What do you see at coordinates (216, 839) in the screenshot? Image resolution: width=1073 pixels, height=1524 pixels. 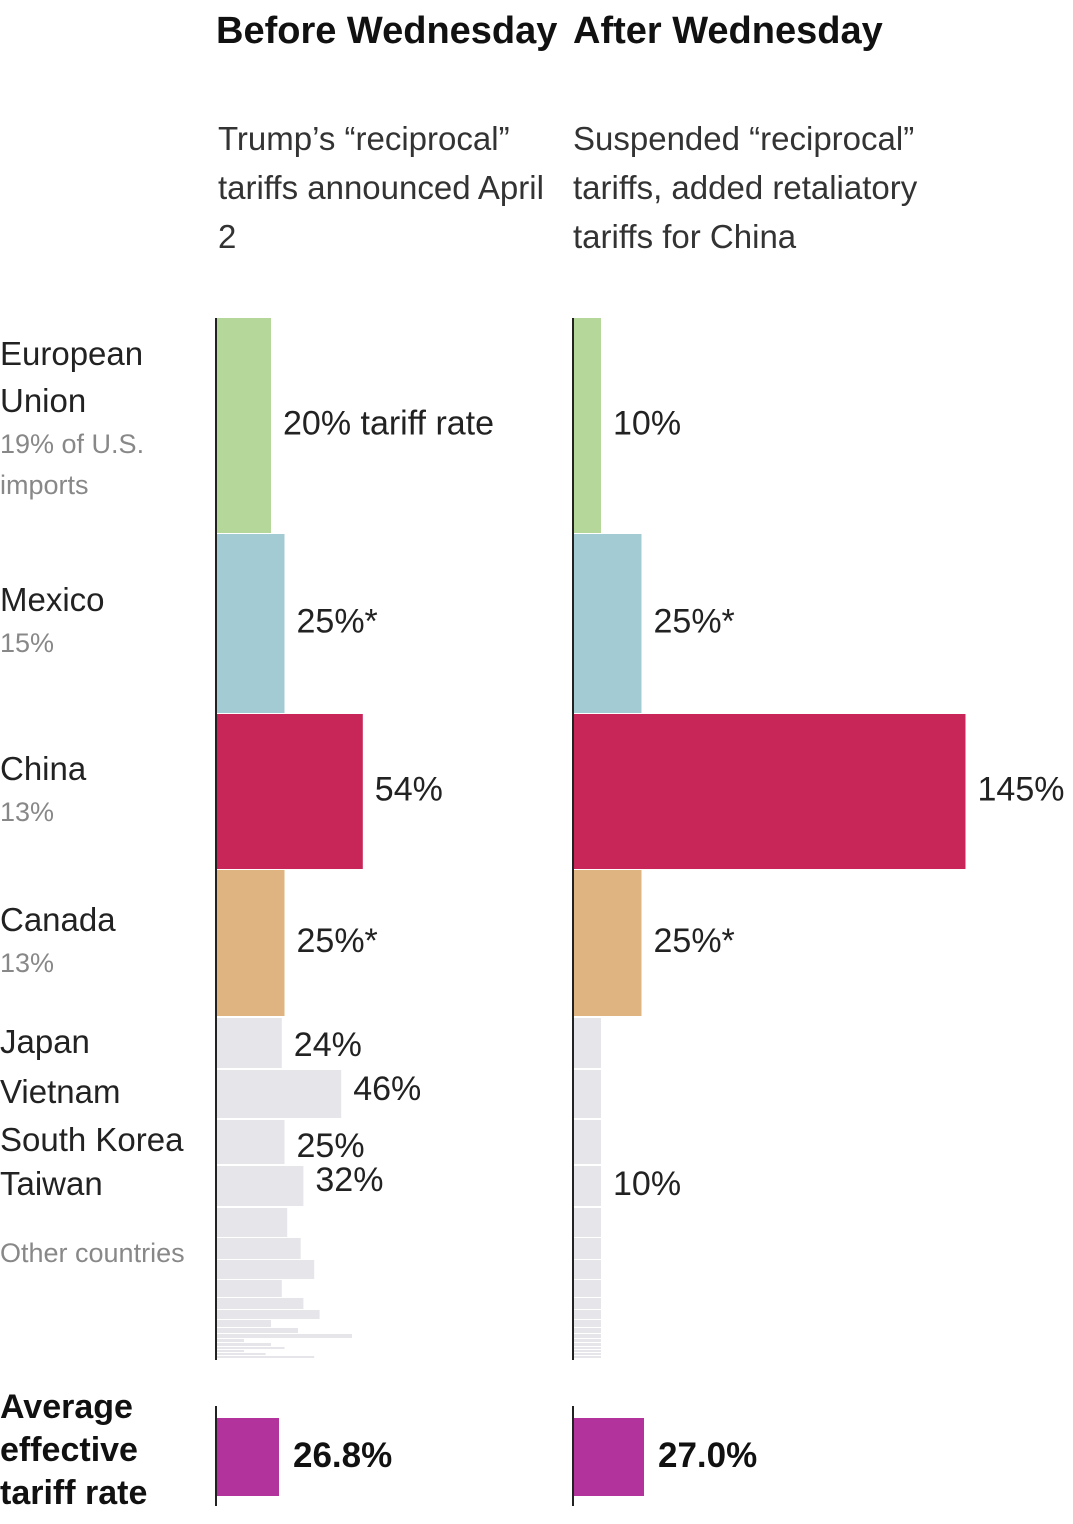 I see `before-axis-line` at bounding box center [216, 839].